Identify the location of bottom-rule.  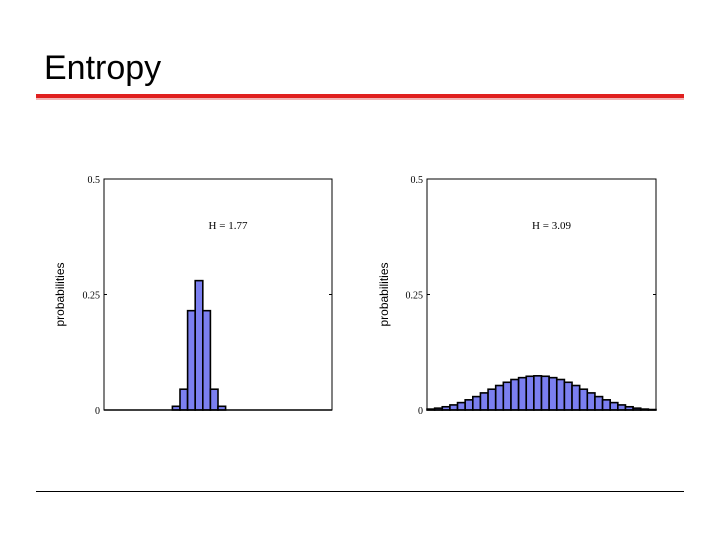
(360, 491).